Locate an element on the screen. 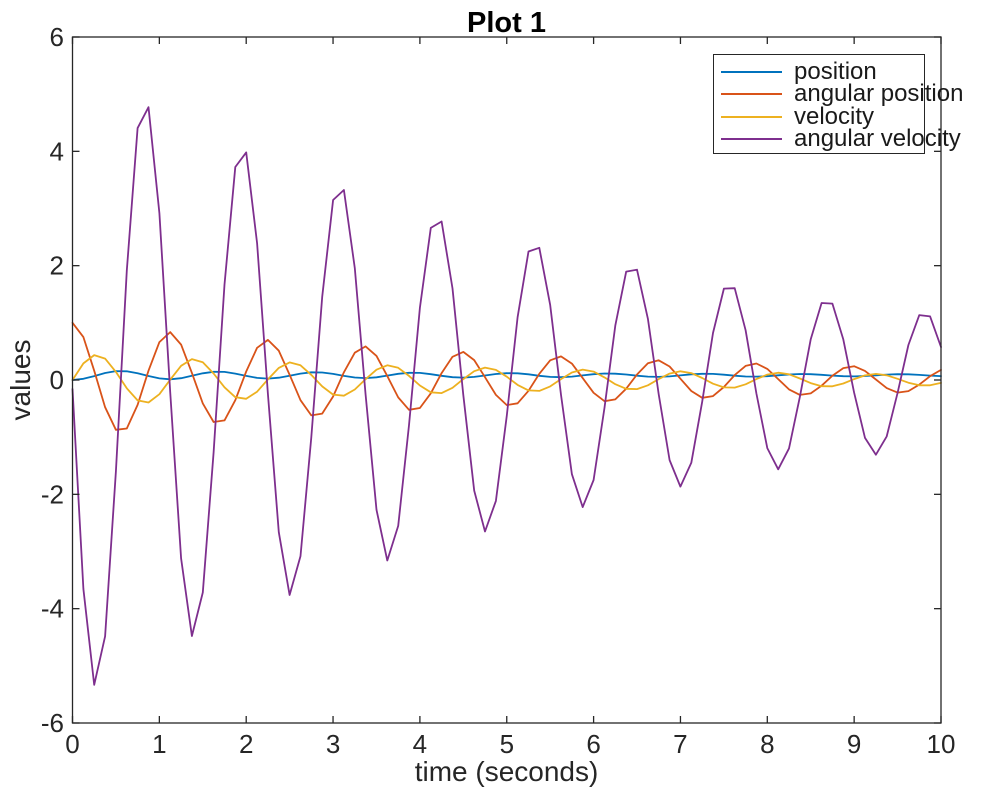  series-line-velocity is located at coordinates (506, 379).